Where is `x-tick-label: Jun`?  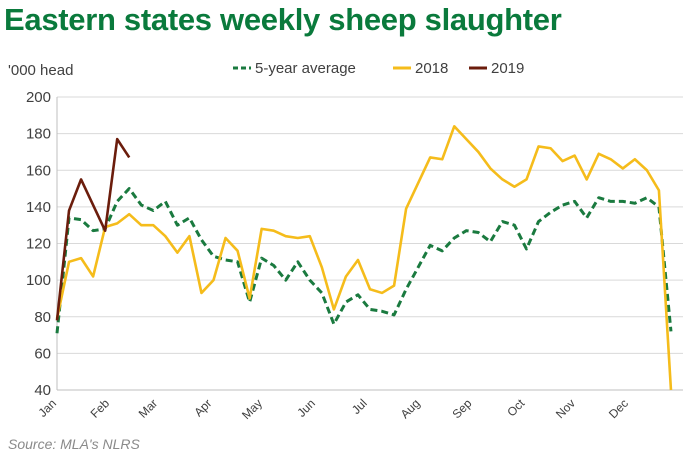 x-tick-label: Jun is located at coordinates (306, 408).